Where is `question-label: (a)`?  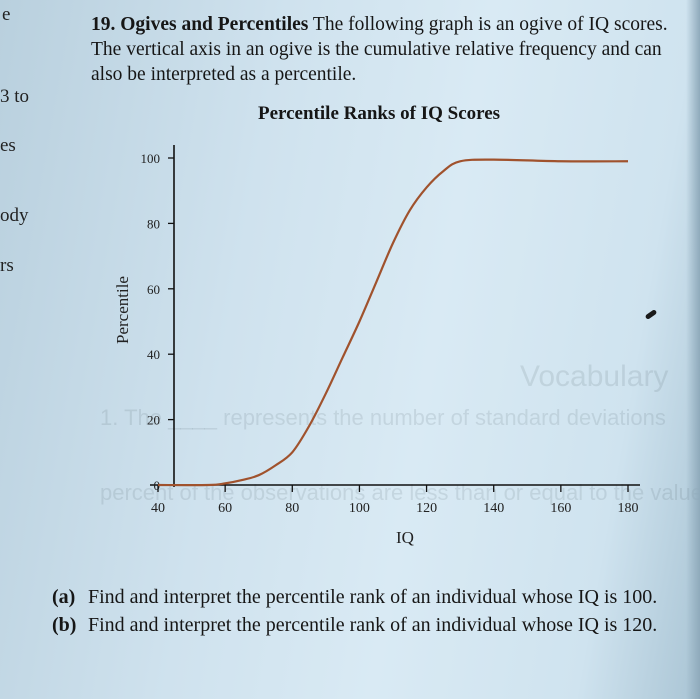 question-label: (a) is located at coordinates (64, 597).